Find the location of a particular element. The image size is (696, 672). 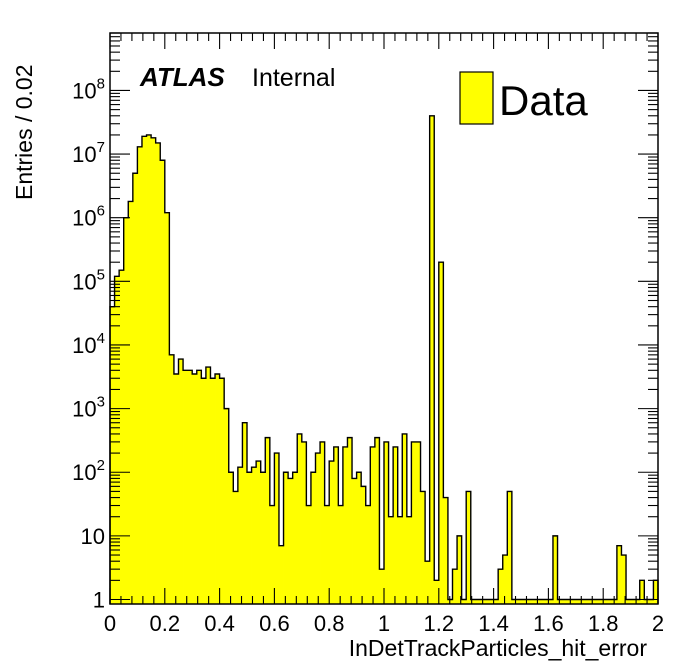

atlas-status-label: Internal is located at coordinates (293, 78).